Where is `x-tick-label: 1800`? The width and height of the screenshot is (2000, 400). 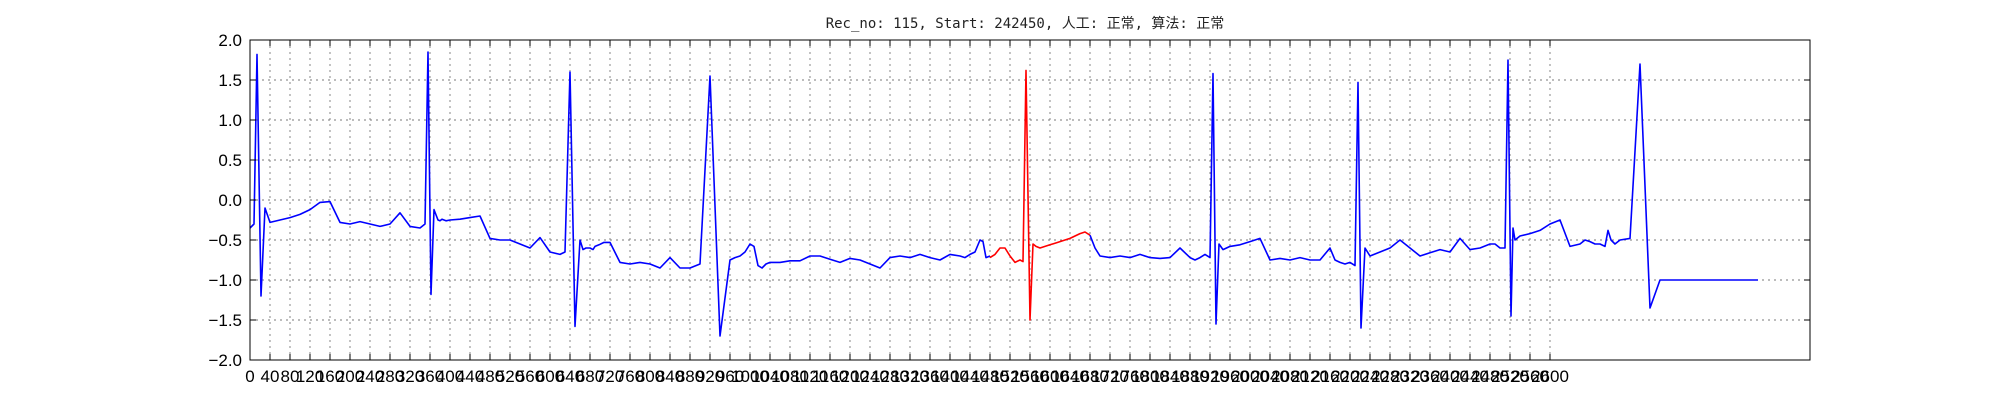
x-tick-label: 1800 is located at coordinates (1150, 376).